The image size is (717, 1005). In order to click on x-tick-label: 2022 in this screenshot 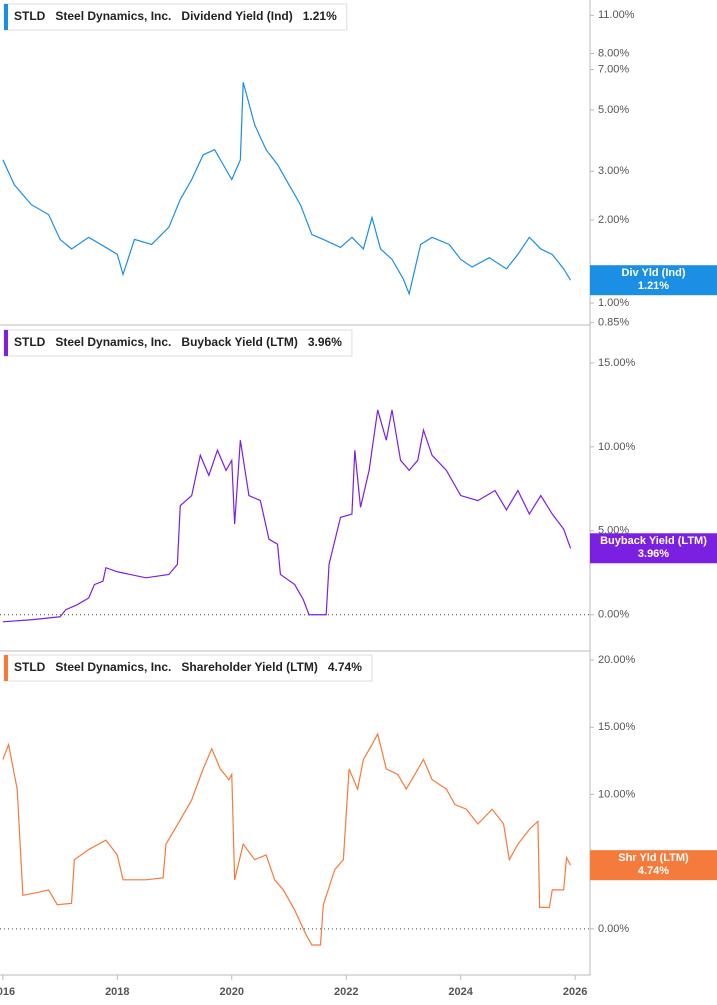, I will do `click(346, 992)`.